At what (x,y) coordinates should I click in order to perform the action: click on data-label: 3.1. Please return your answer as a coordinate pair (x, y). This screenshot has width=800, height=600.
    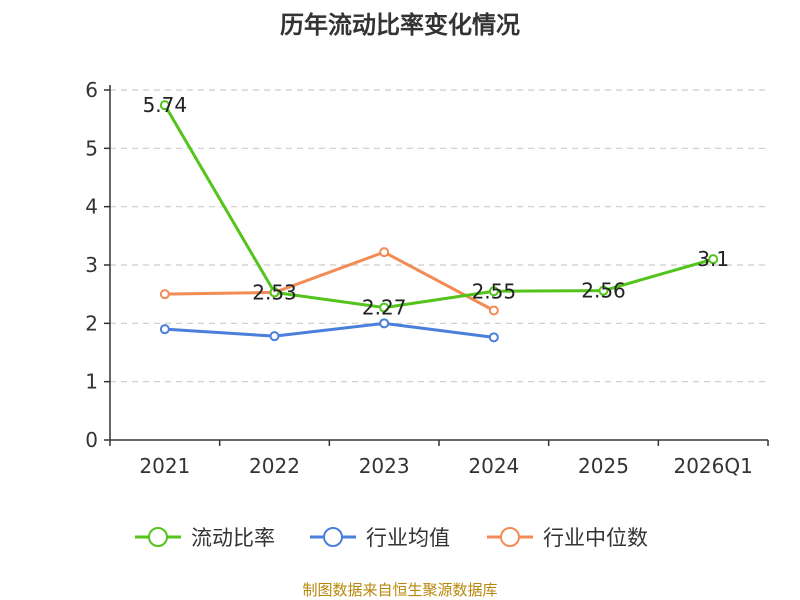
    Looking at the image, I should click on (713, 259).